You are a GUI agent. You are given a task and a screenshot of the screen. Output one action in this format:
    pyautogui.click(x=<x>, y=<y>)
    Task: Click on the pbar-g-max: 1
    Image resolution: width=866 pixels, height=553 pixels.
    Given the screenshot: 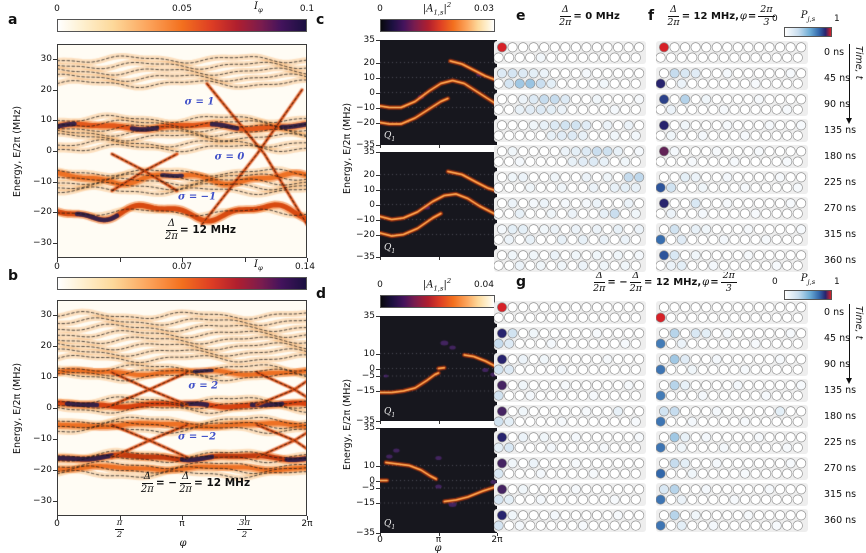 What is the action you would take?
    pyautogui.click(x=837, y=282)
    